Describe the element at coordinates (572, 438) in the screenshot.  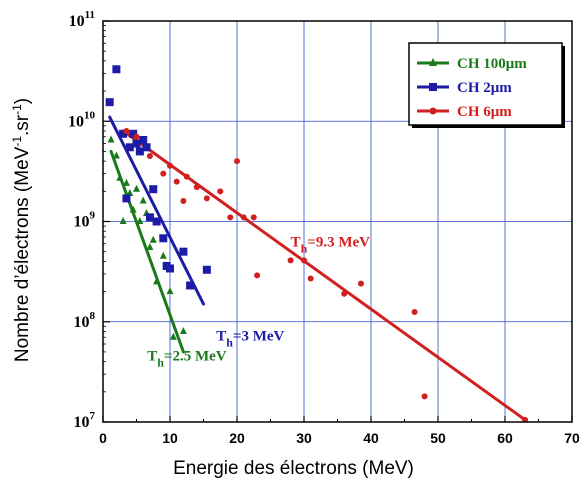
I see `x-tick-label: 70` at that location.